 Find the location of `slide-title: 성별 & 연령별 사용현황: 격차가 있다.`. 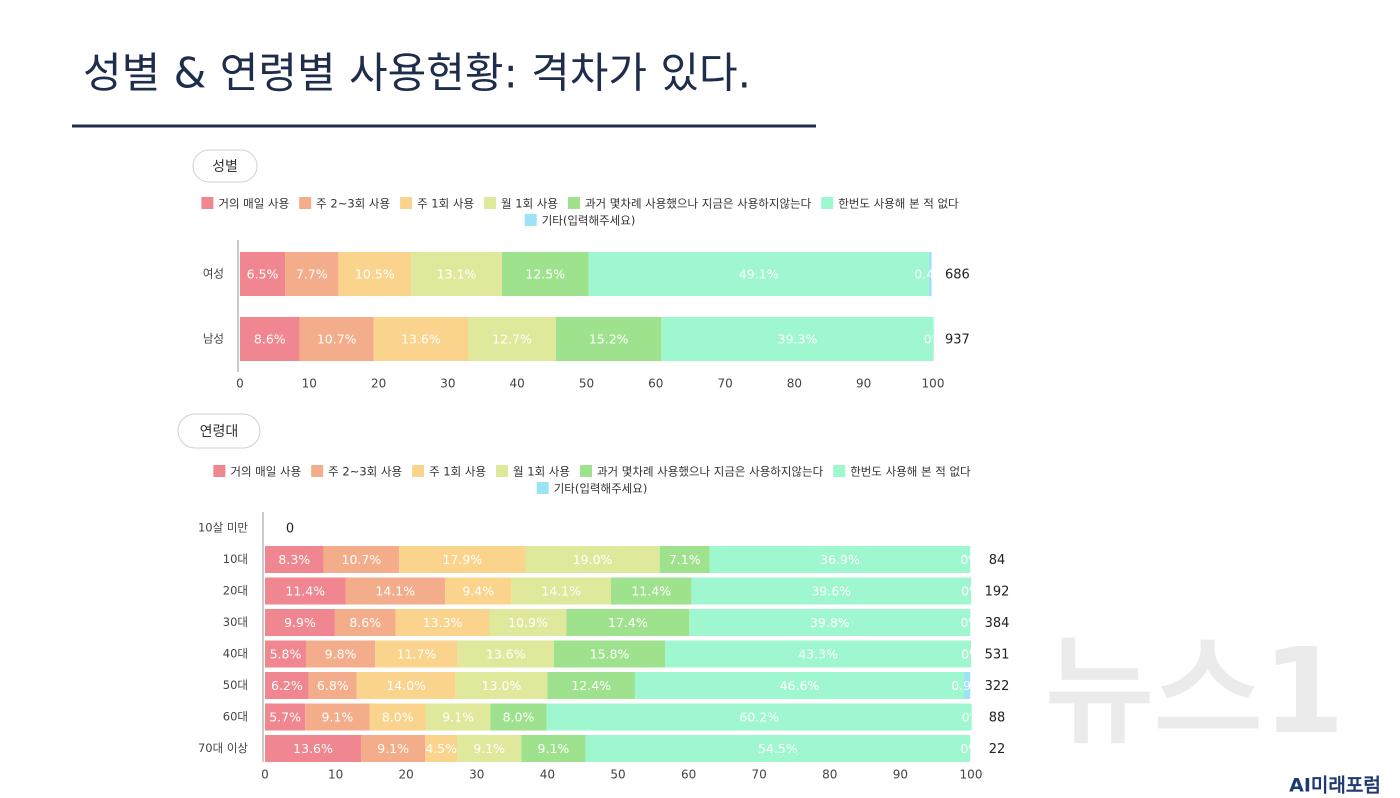

slide-title: 성별 & 연령별 사용현황: 격차가 있다. is located at coordinates (417, 73).